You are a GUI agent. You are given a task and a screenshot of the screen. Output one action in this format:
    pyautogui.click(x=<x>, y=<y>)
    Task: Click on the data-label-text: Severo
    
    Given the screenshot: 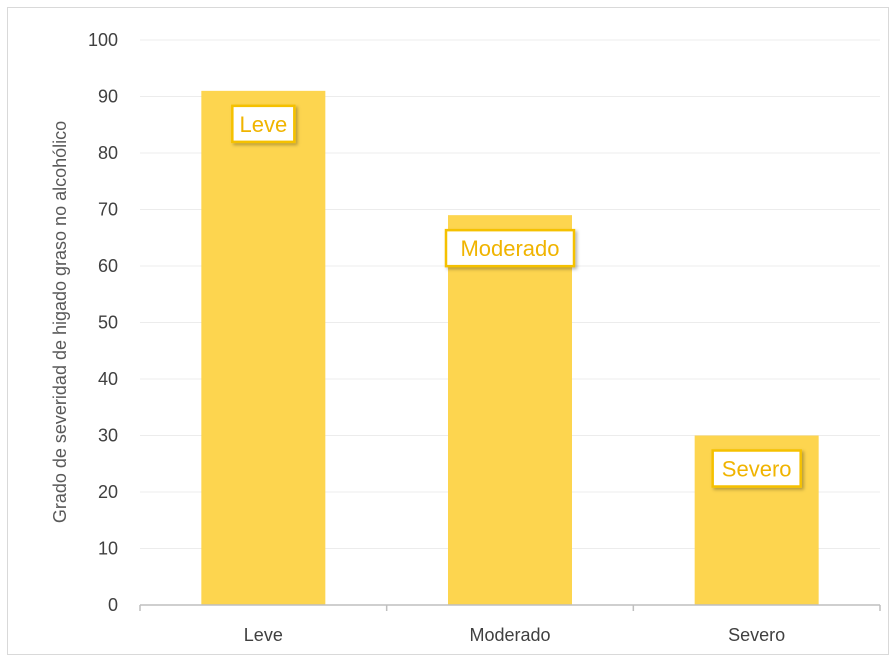 What is the action you would take?
    pyautogui.click(x=757, y=469)
    